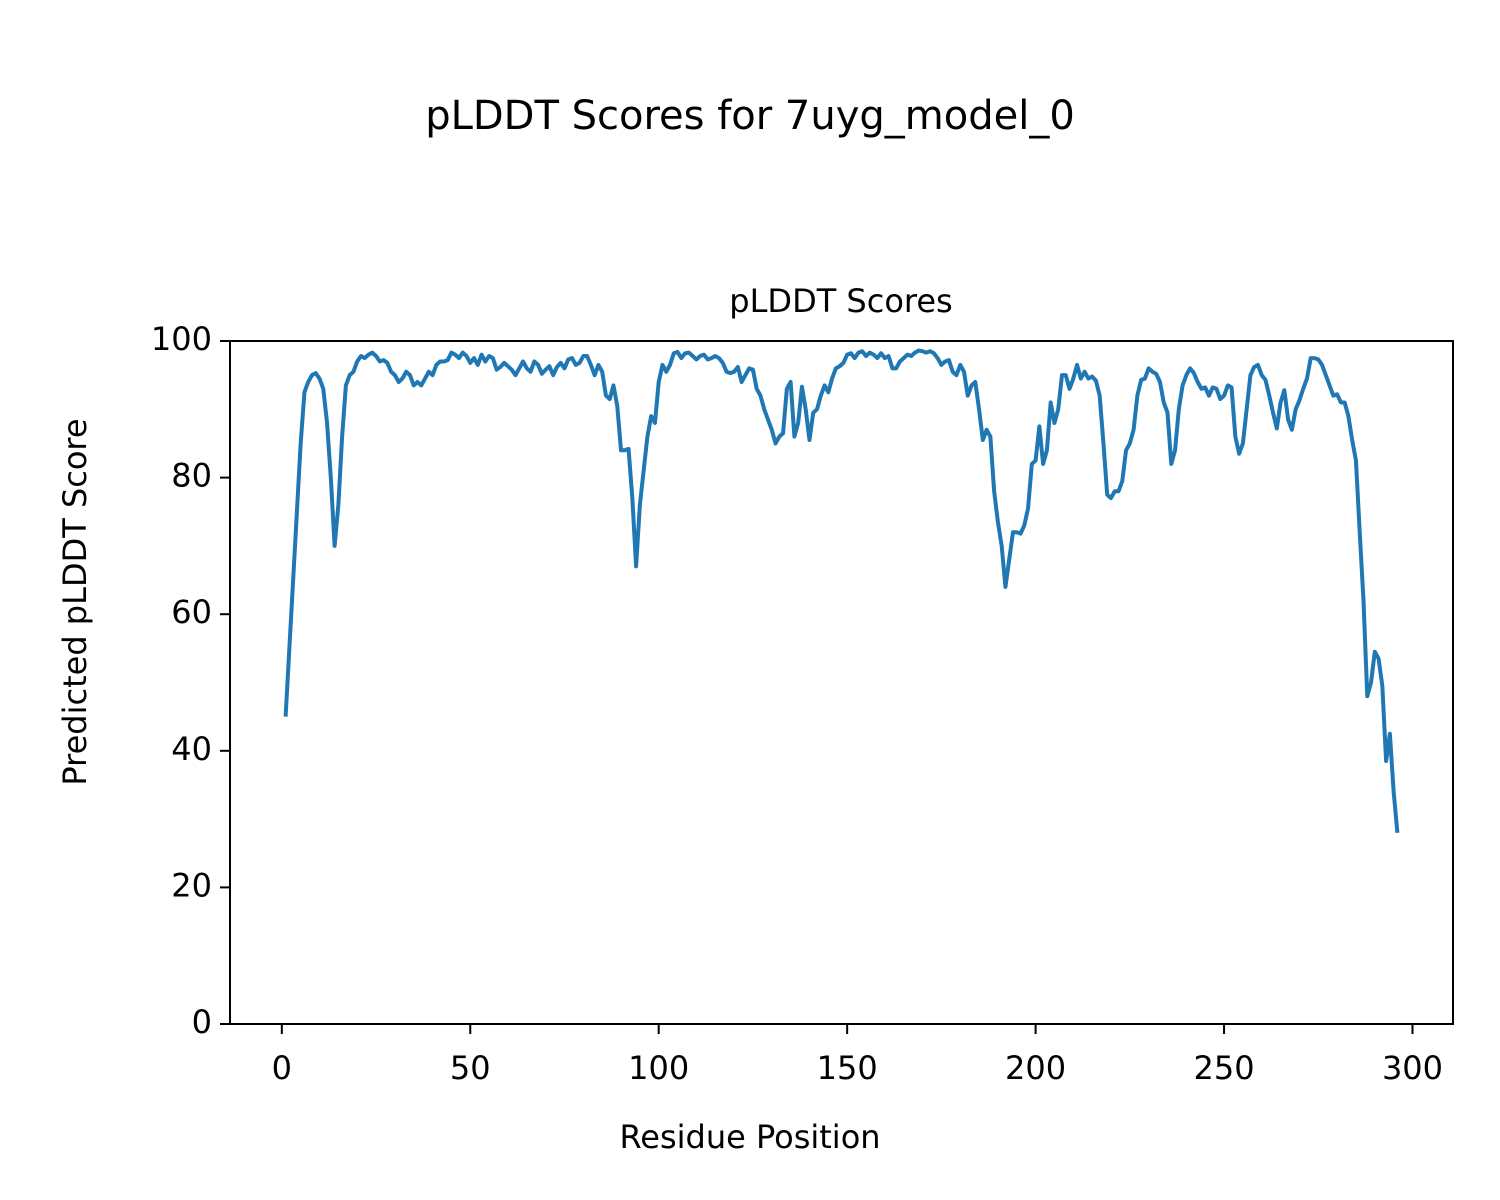  Describe the element at coordinates (1412, 1068) in the screenshot. I see `x-tick-label: 300` at that location.